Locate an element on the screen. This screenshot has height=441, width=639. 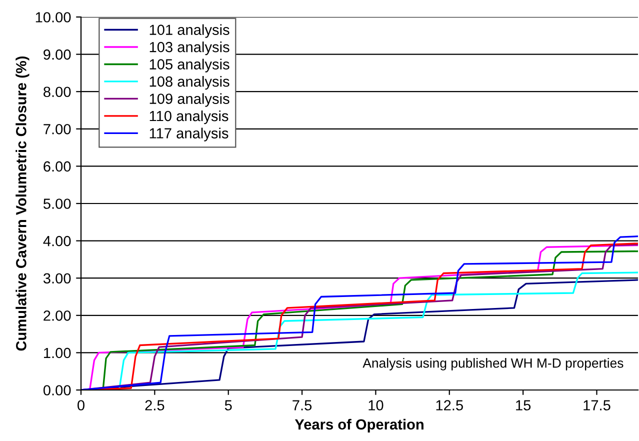
y-tick-label: 7.00 is located at coordinates (57, 129).